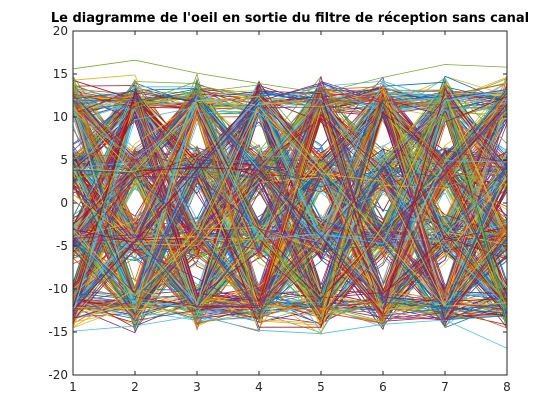 This screenshot has width=560, height=420. I want to click on y-tick-label: -20, so click(58, 375).